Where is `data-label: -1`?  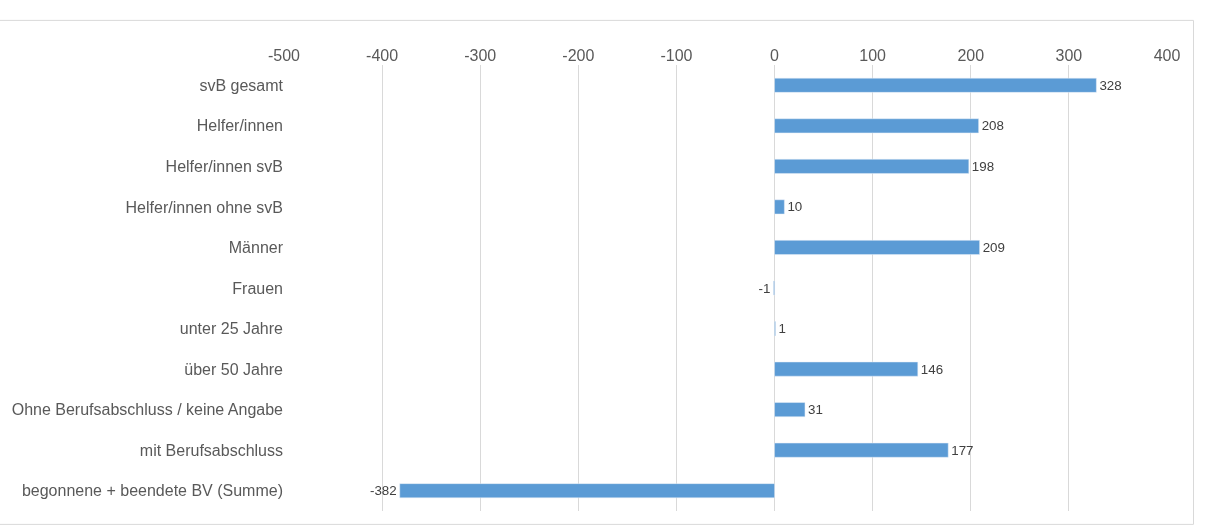
data-label: -1 is located at coordinates (764, 288).